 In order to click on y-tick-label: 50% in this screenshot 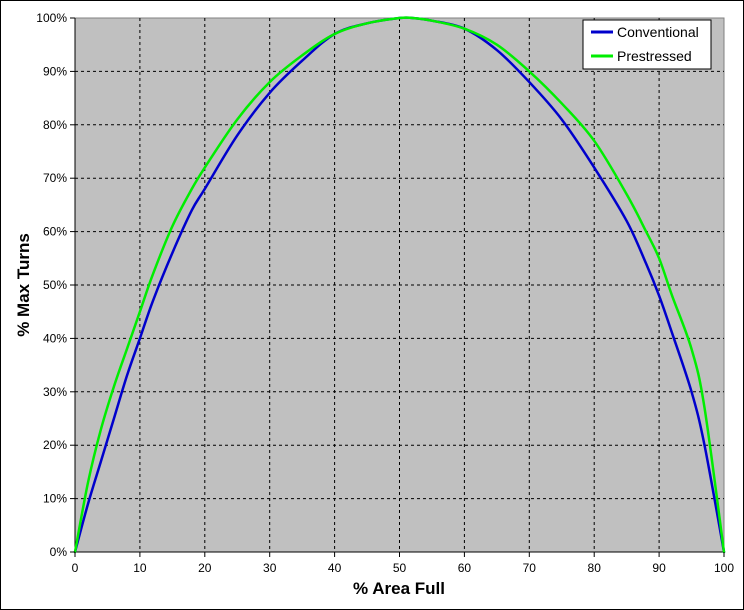, I will do `click(55, 285)`.